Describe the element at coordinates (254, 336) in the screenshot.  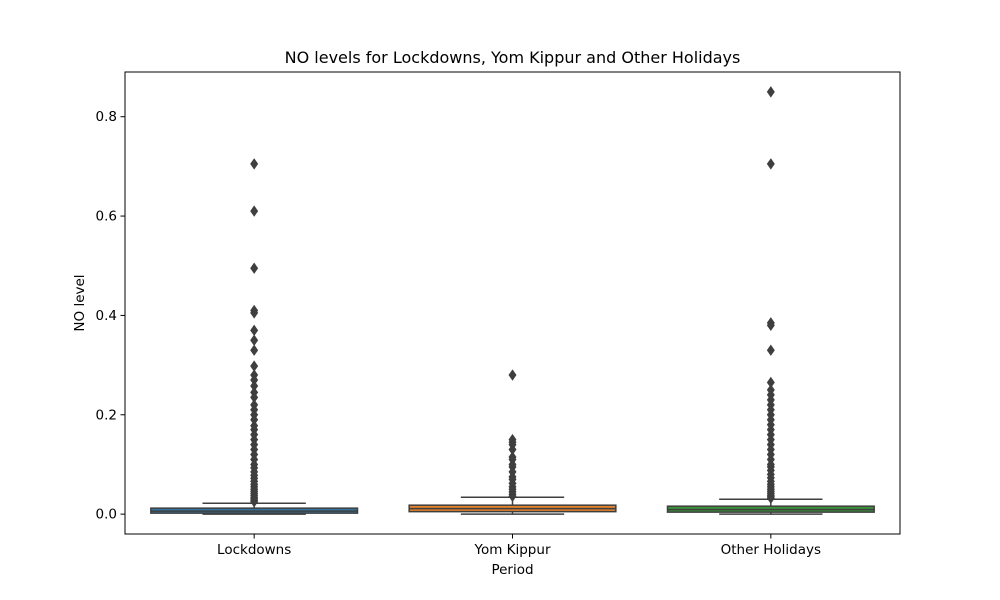
I see `box-group-lockdowns` at that location.